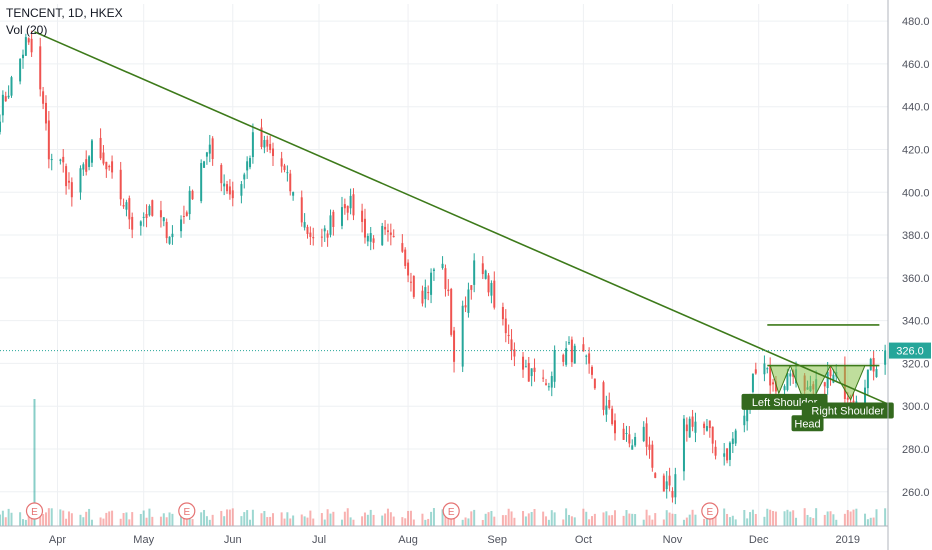 The width and height of the screenshot is (932, 550). What do you see at coordinates (916, 364) in the screenshot?
I see `y-tick-label: 320.0` at bounding box center [916, 364].